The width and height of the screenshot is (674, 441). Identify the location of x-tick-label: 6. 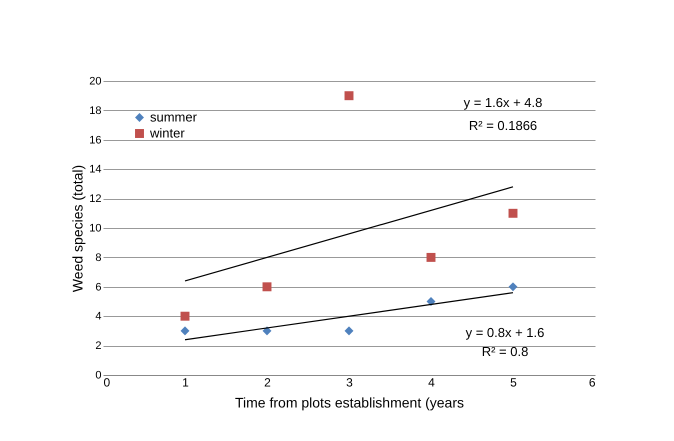
(592, 383).